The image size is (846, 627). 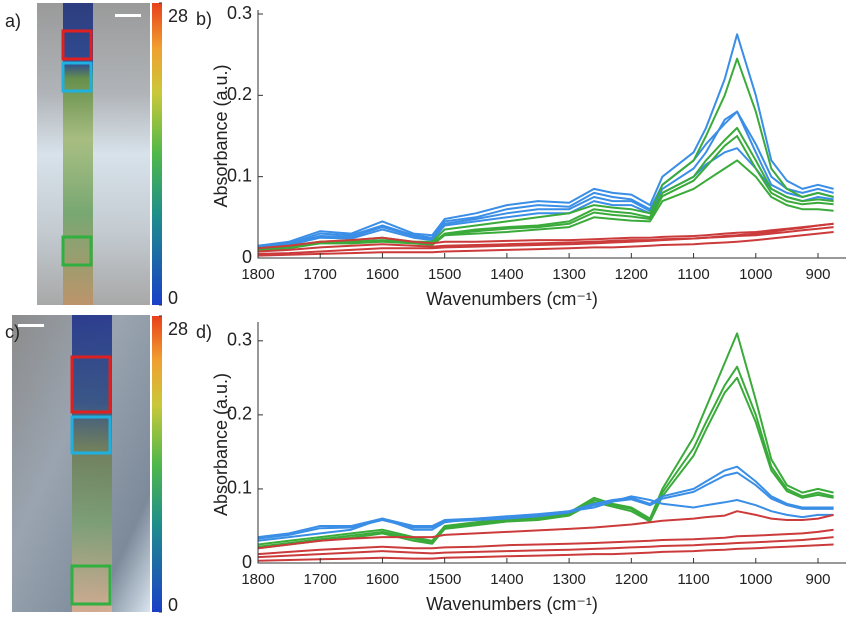 What do you see at coordinates (204, 332) in the screenshot?
I see `panel-label: d)` at bounding box center [204, 332].